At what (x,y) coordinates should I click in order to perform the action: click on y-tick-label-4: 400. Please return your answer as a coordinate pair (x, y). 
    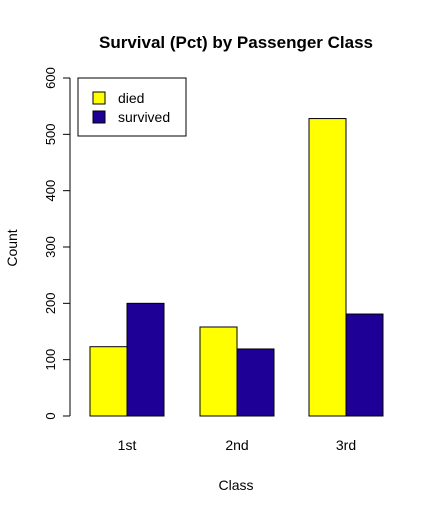
    Looking at the image, I should click on (50, 191).